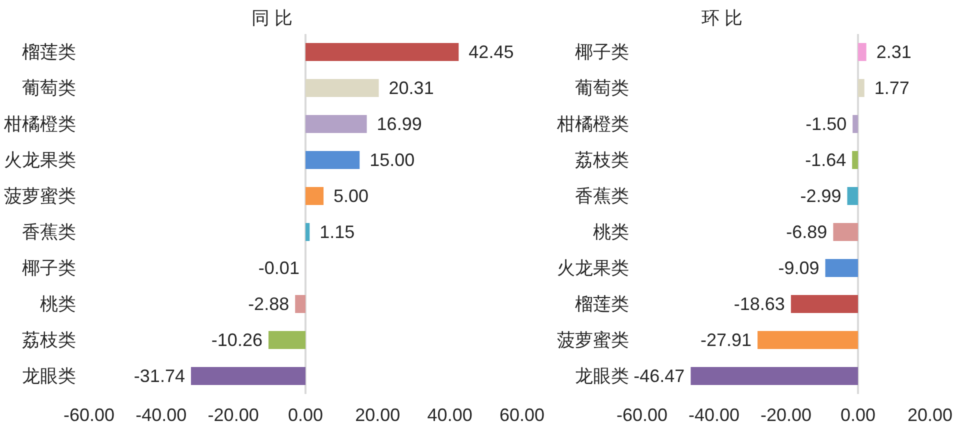 The width and height of the screenshot is (970, 431). Describe the element at coordinates (351, 196) in the screenshot. I see `data-label: 5.00` at that location.